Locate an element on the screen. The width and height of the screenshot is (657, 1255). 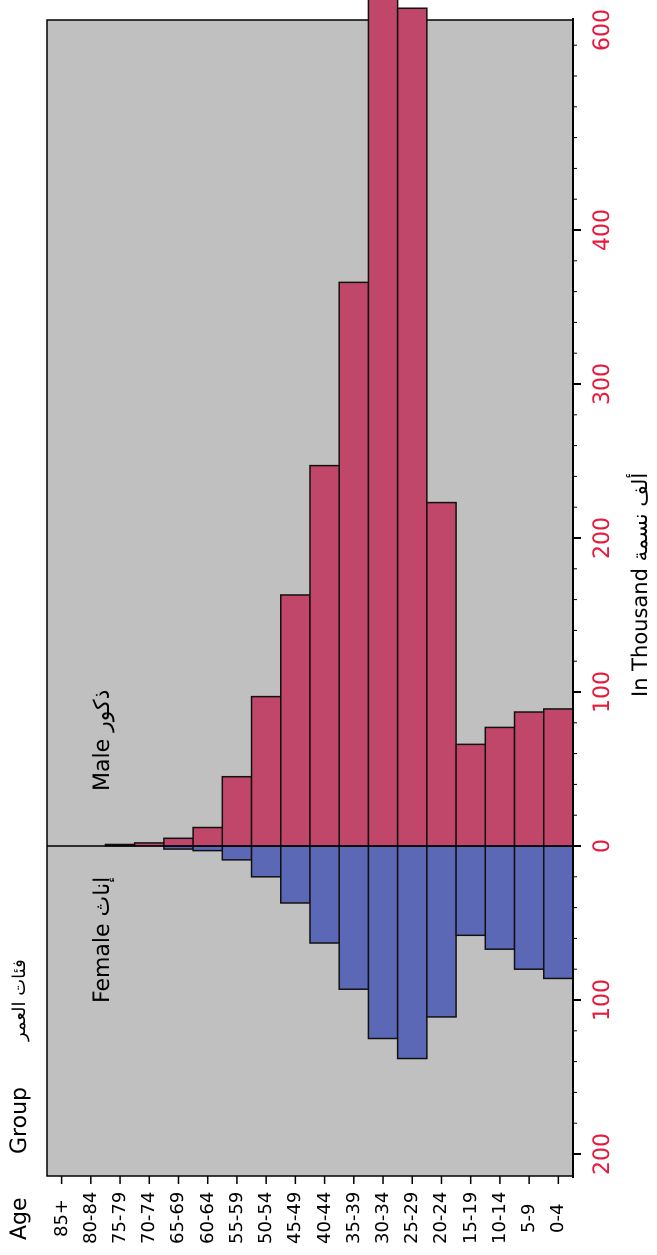
category-tick-label: 20-24 is located at coordinates (441, 1217).